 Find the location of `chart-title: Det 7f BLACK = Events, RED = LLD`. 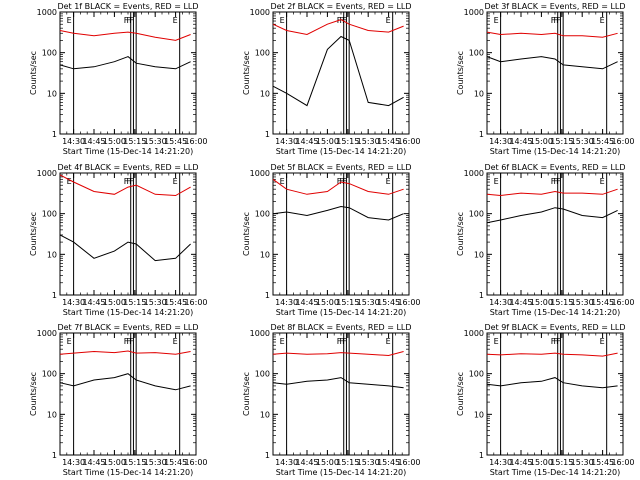

chart-title: Det 7f BLACK = Events, RED = LLD is located at coordinates (127, 327).